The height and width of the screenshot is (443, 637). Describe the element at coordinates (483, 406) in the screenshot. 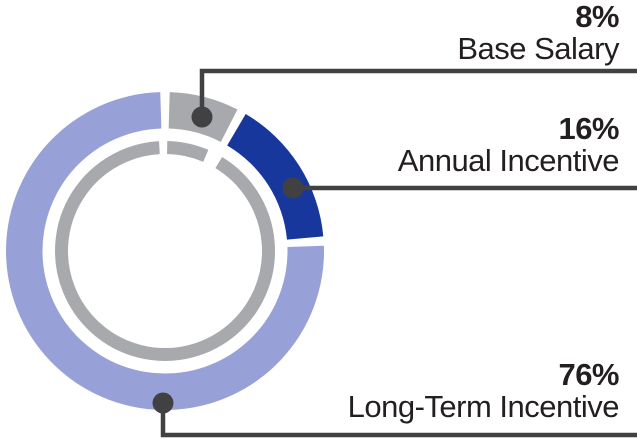

I see `long-term-incentive-name: Long-Term Incentive` at that location.